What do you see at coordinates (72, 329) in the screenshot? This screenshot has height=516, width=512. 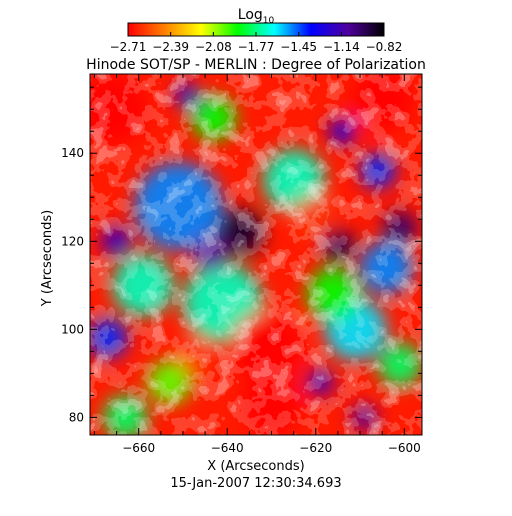 I see `y-tick-label: 100` at bounding box center [72, 329].